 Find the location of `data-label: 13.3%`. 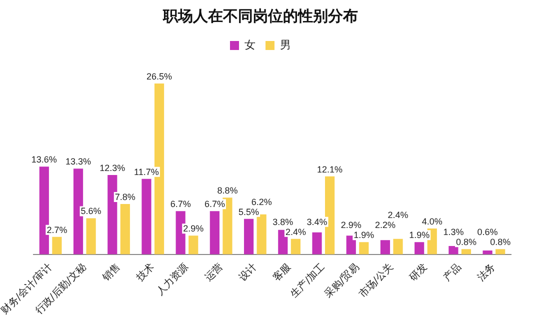

data-label: 13.3% is located at coordinates (78, 161).